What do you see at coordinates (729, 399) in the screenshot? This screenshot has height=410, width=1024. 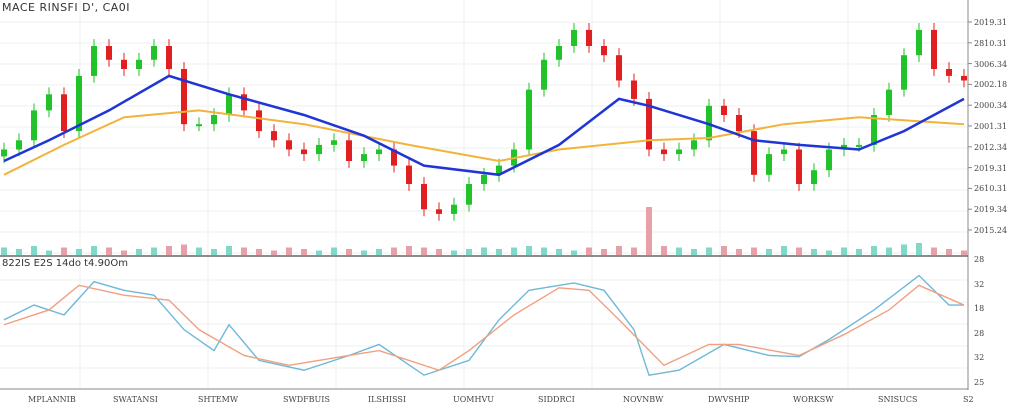 I see `time-tick-label: DWVSHIP` at bounding box center [729, 399].